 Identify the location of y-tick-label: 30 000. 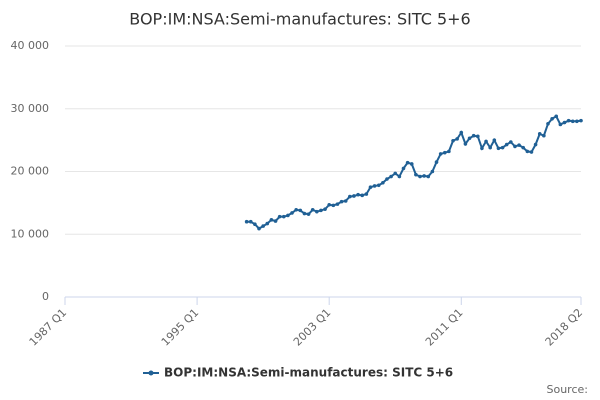
(30, 108).